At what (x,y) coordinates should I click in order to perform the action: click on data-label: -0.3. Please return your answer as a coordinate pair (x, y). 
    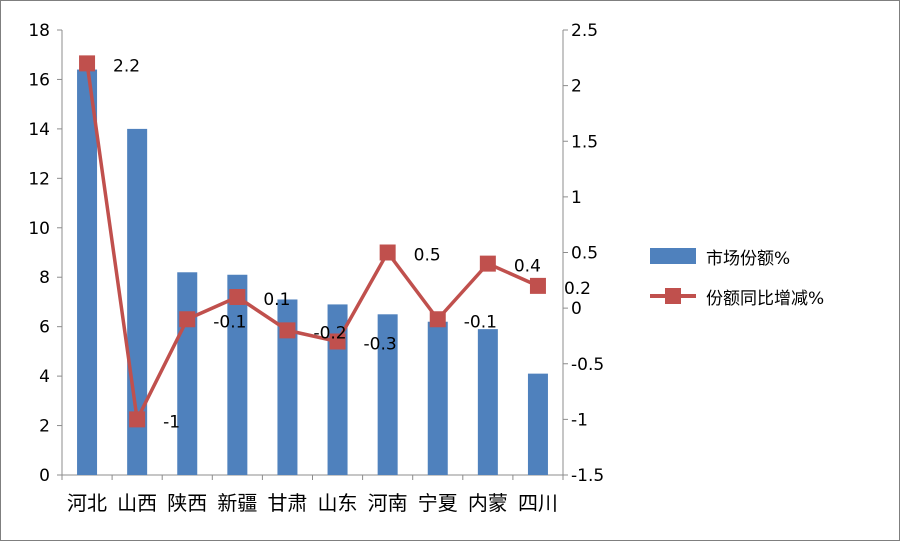
    Looking at the image, I should click on (380, 345).